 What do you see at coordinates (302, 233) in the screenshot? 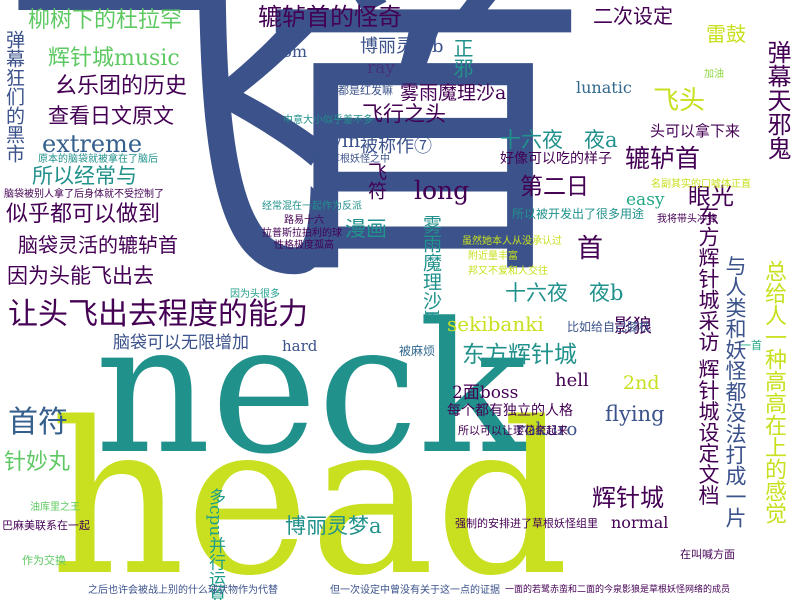
I see `word-lagesi: 拉普斯拉拍利的球` at bounding box center [302, 233].